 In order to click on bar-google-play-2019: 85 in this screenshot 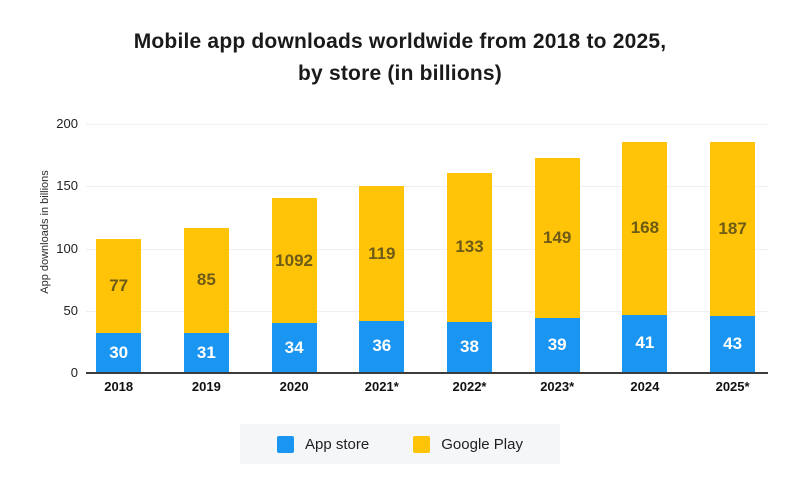, I will do `click(206, 280)`.